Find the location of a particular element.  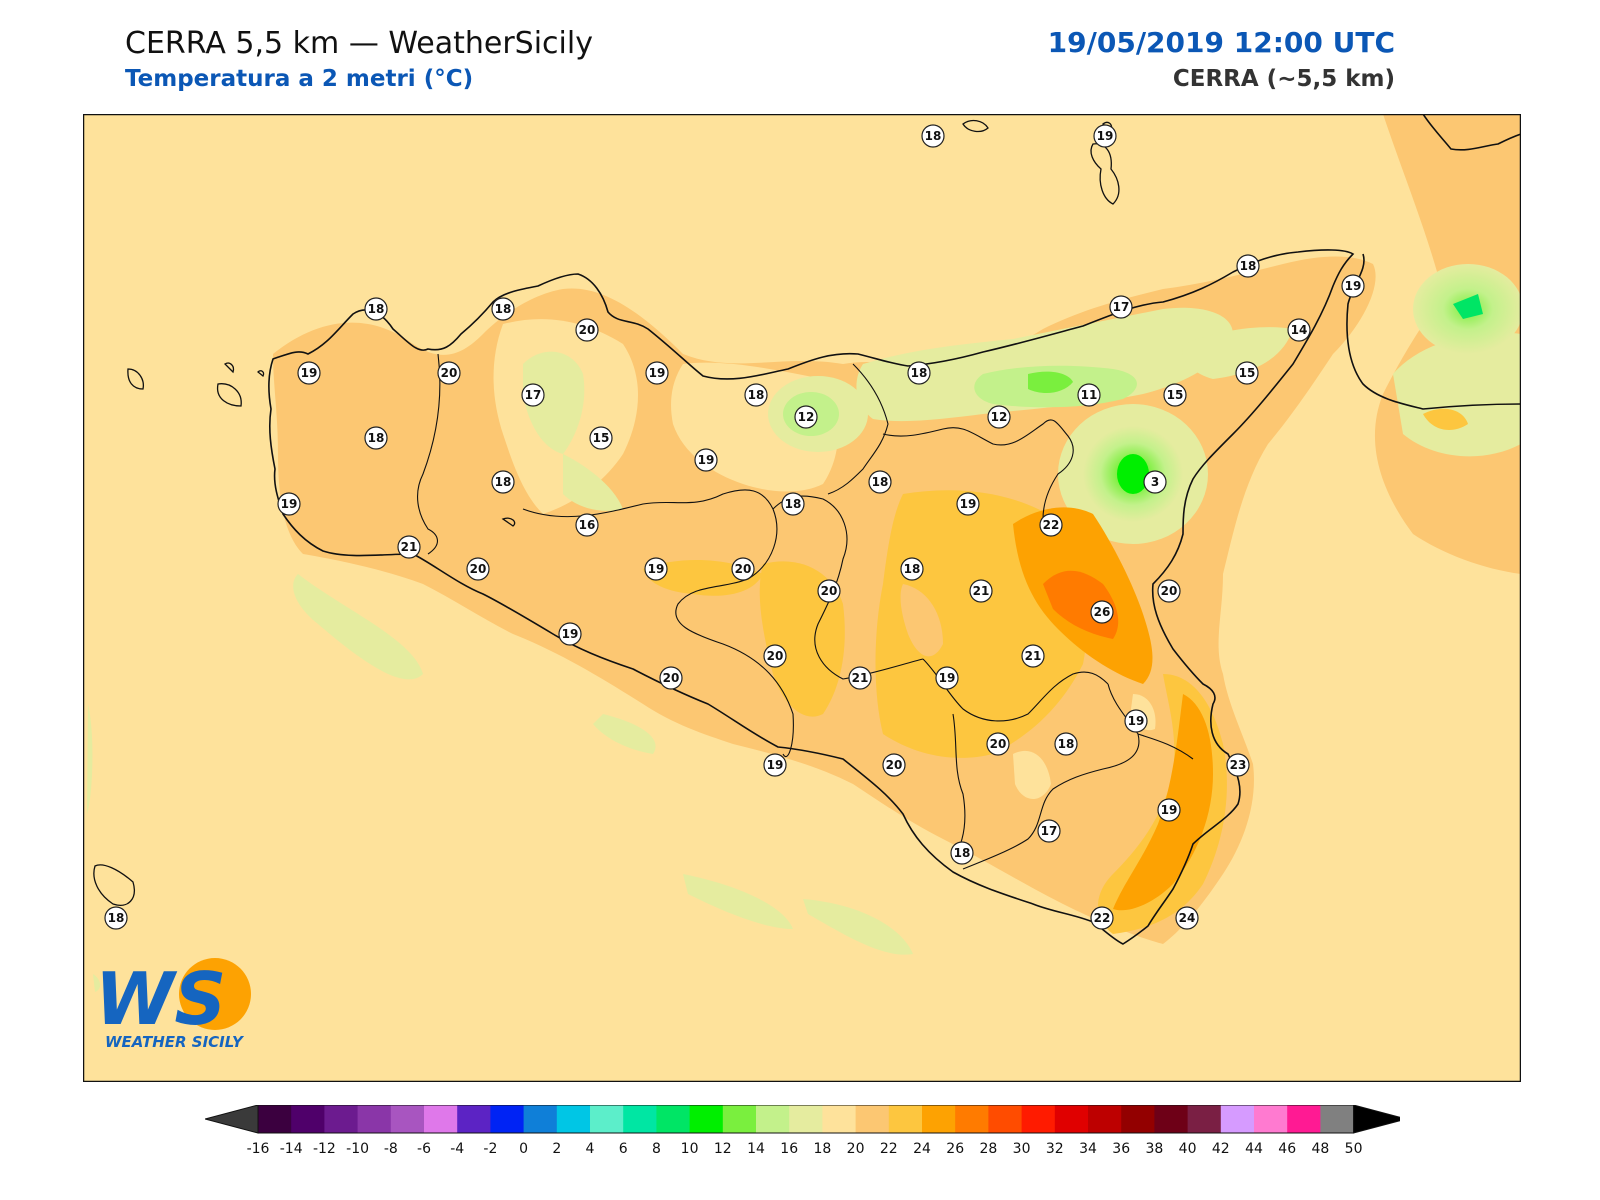

colorbar-tick-label: -6 is located at coordinates (424, 1149).